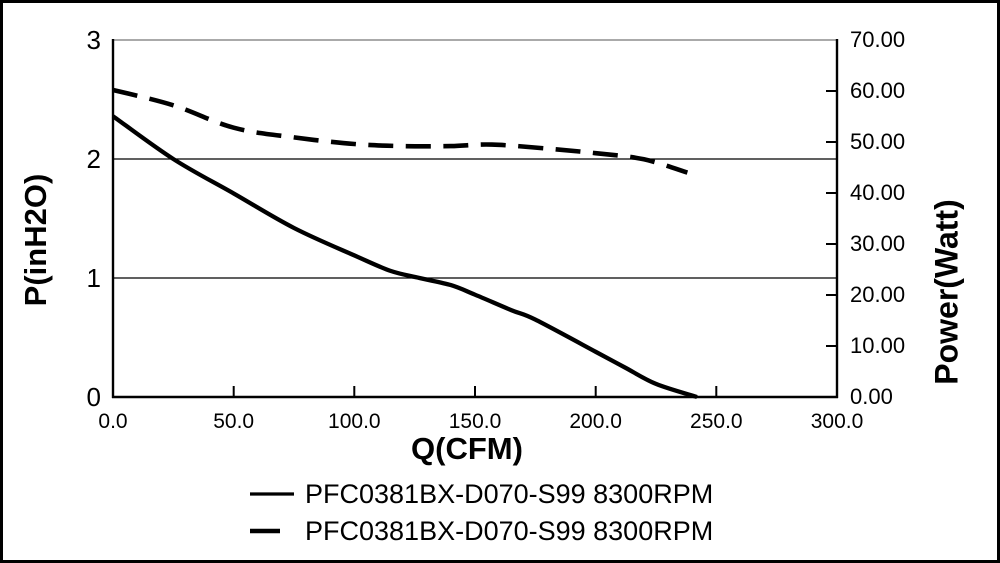 The height and width of the screenshot is (563, 1000). What do you see at coordinates (878, 243) in the screenshot?
I see `right-tick-label: 30.00` at bounding box center [878, 243].